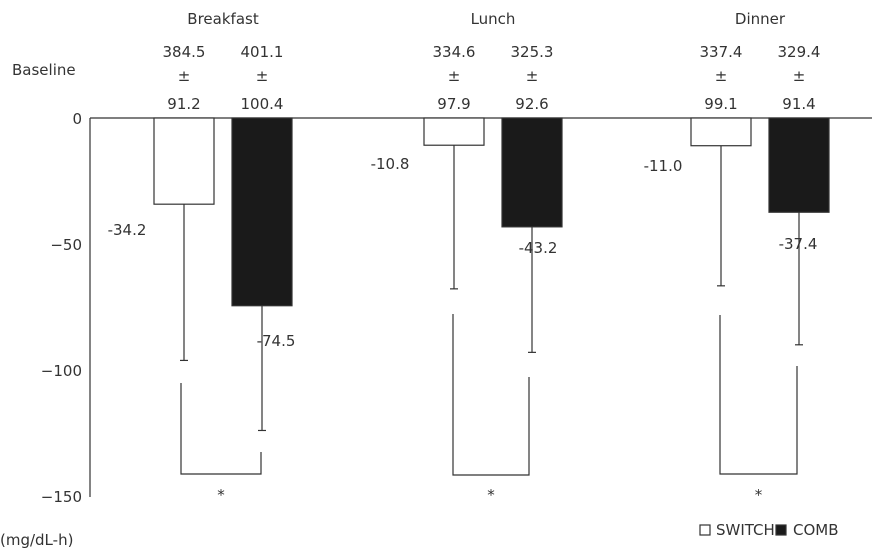 This screenshot has height=556, width=882. Describe the element at coordinates (184, 52) in the screenshot. I see `baseline-mean: 384.5` at that location.